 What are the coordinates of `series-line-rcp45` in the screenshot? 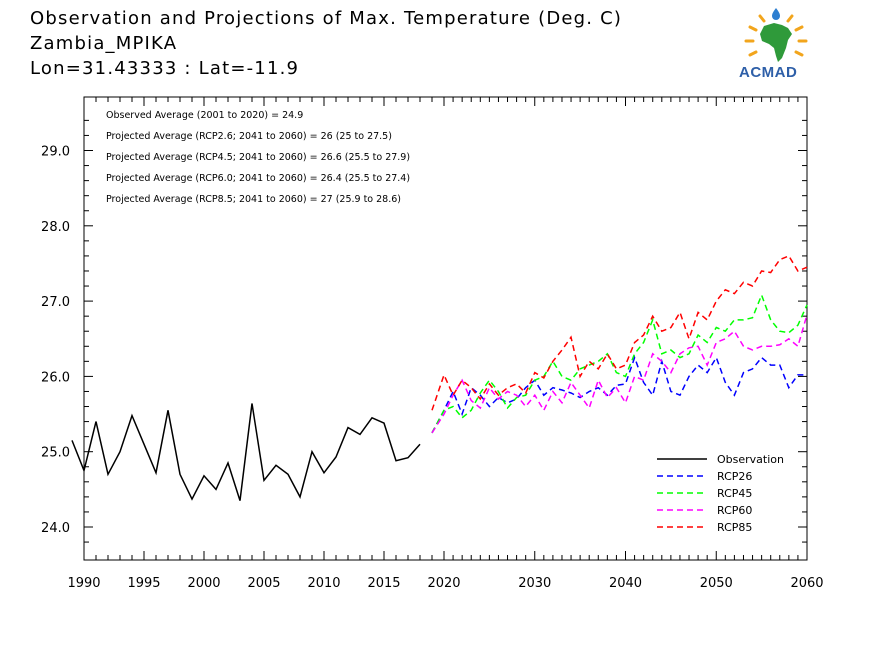 It's located at (619, 363).